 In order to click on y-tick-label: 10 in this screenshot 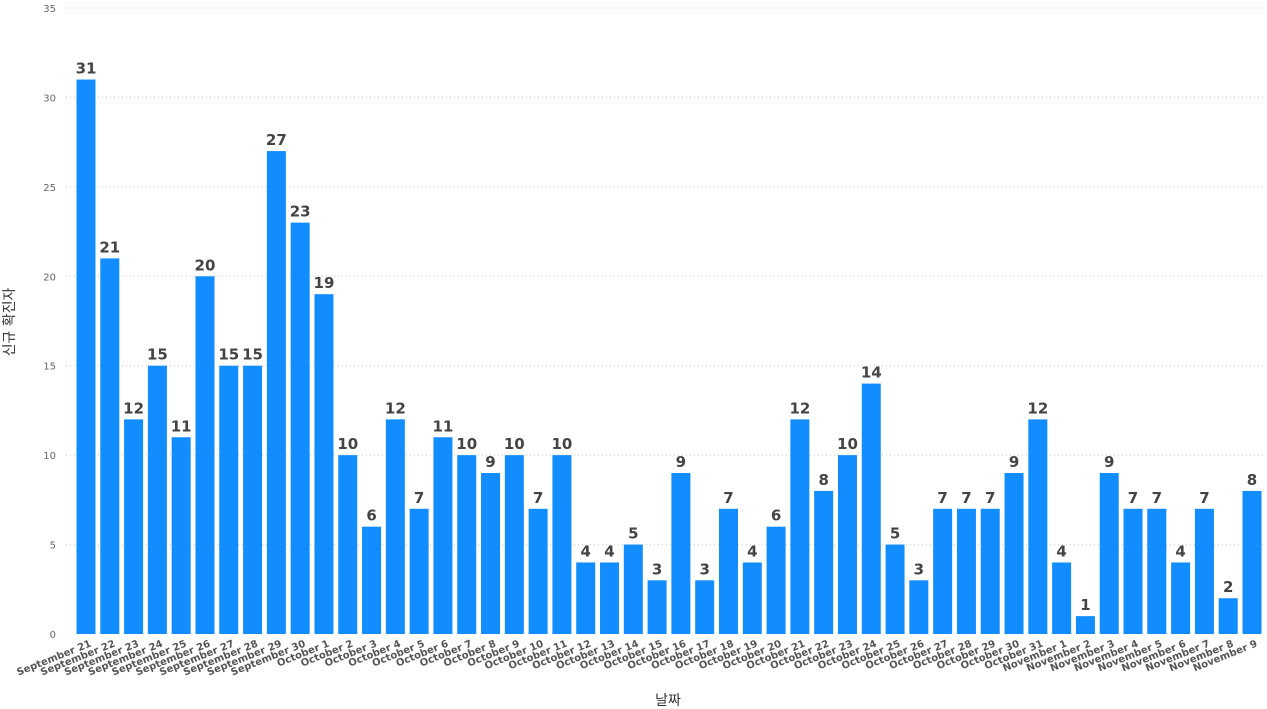, I will do `click(49, 456)`.